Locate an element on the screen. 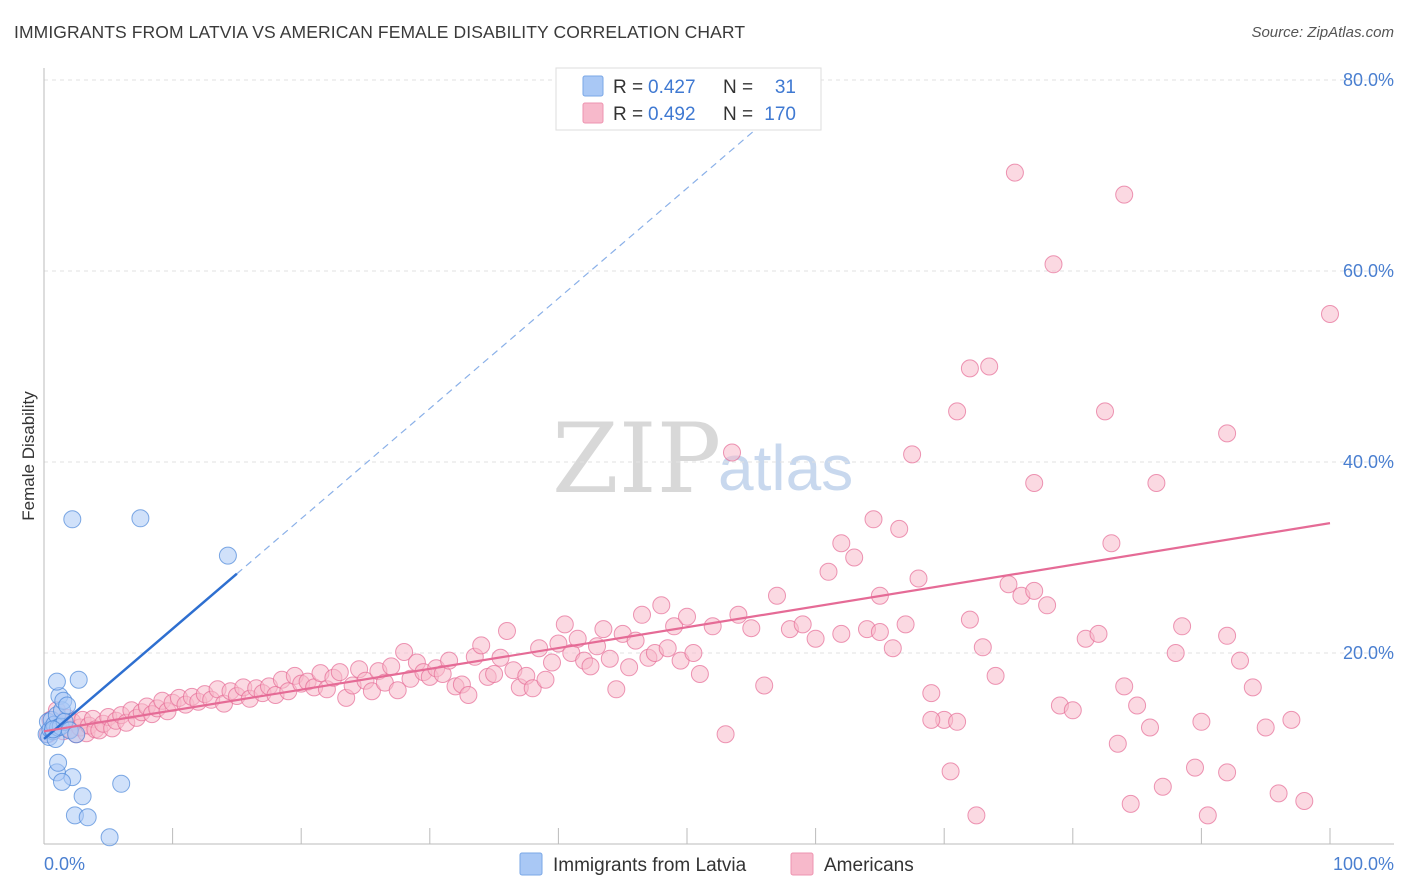  y-axis-label: Female Disability is located at coordinates (28, 456).